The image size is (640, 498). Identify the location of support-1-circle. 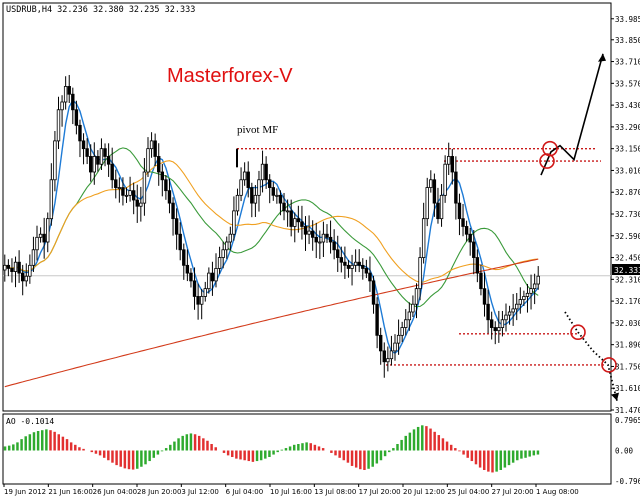
(578, 332).